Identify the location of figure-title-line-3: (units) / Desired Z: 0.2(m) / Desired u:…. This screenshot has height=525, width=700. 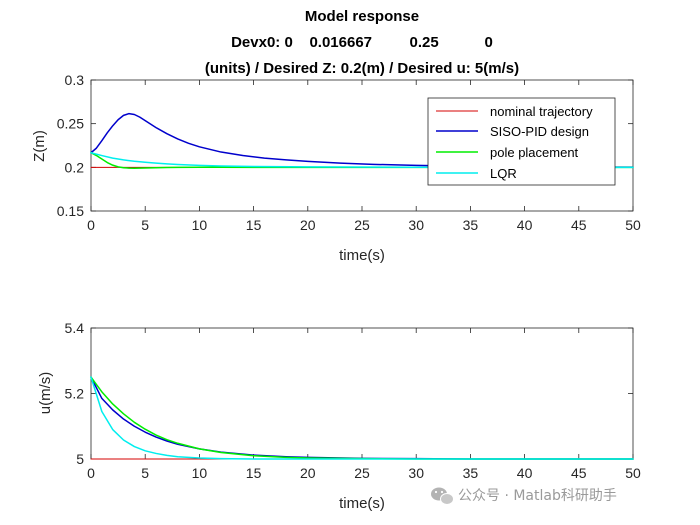
(362, 68).